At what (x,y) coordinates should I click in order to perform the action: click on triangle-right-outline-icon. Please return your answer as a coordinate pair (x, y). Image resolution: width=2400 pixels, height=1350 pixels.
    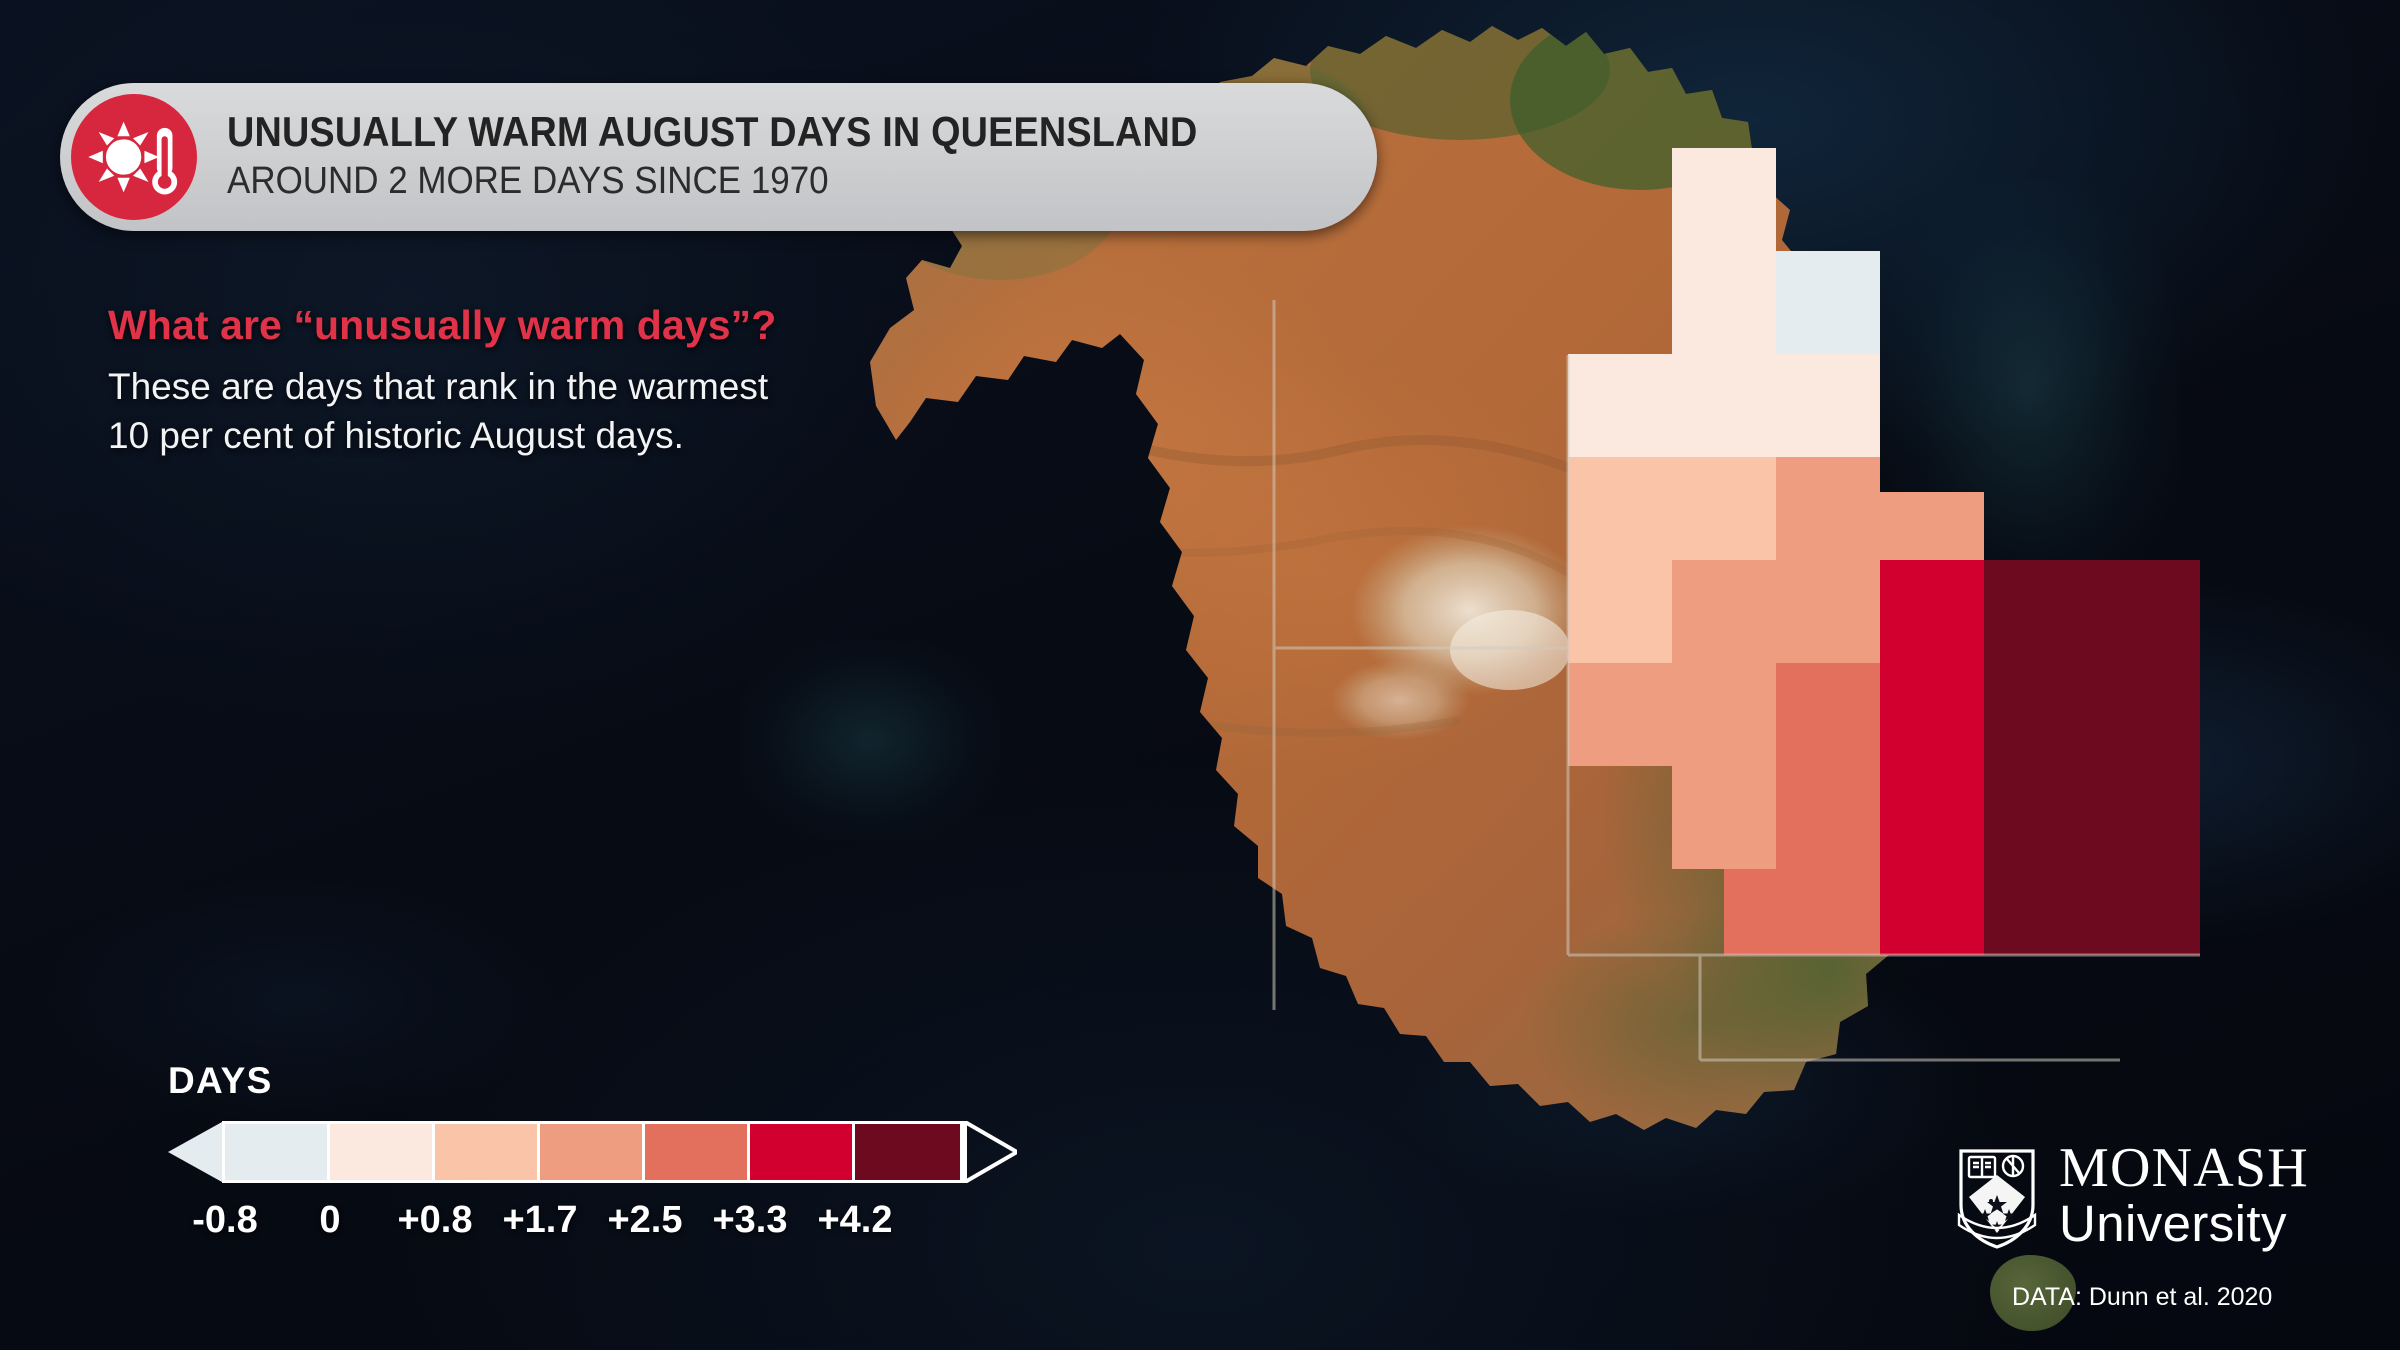
    Looking at the image, I should click on (990, 1152).